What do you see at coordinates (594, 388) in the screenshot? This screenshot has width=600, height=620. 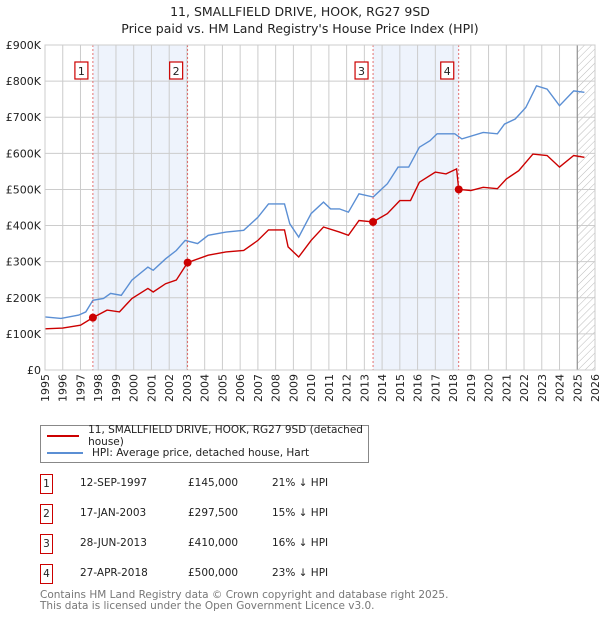 I see `x-tick-label: 2026` at bounding box center [594, 388].